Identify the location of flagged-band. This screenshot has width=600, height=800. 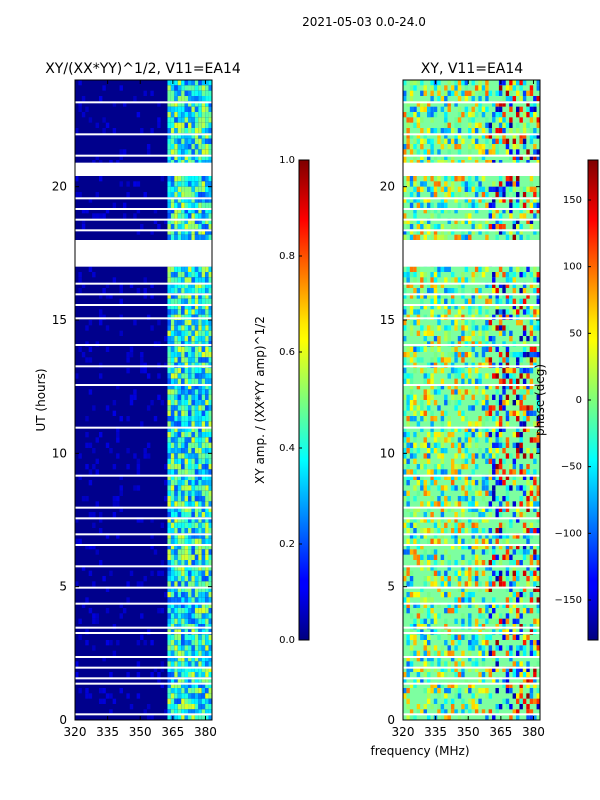
(471, 169).